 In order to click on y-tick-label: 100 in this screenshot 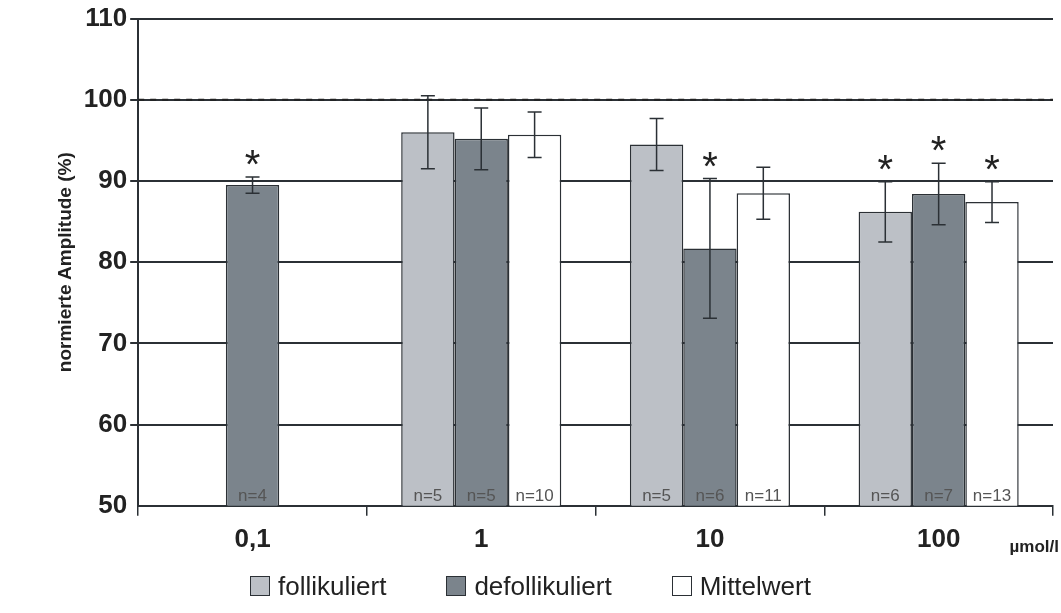, I will do `click(105, 97)`.